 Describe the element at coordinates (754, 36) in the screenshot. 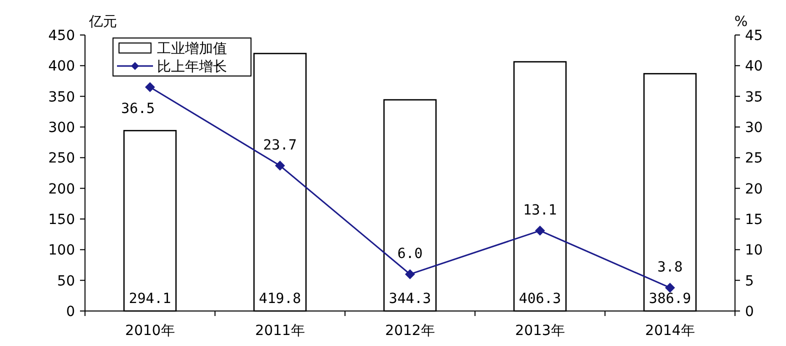

I see `y2-tick-label: 45` at that location.